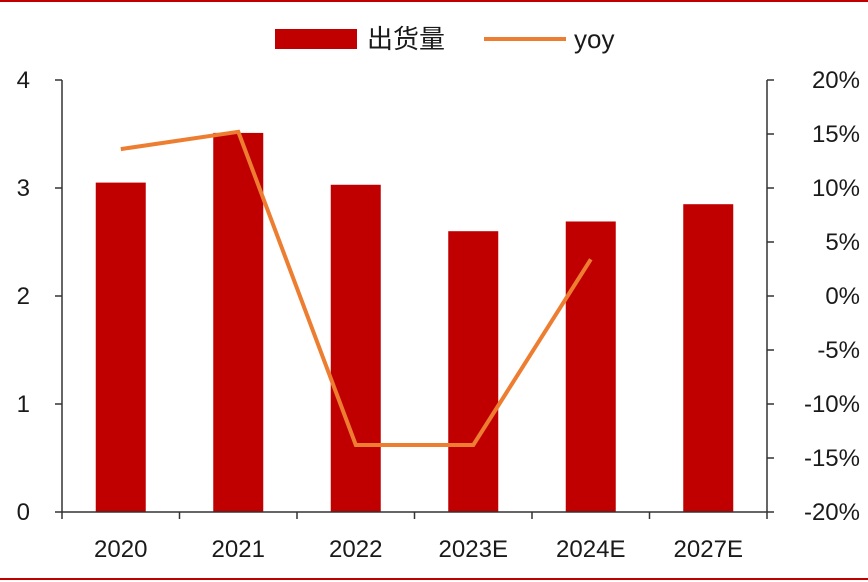 The width and height of the screenshot is (868, 582). Describe the element at coordinates (23, 188) in the screenshot. I see `left-tick-label: 3` at that location.